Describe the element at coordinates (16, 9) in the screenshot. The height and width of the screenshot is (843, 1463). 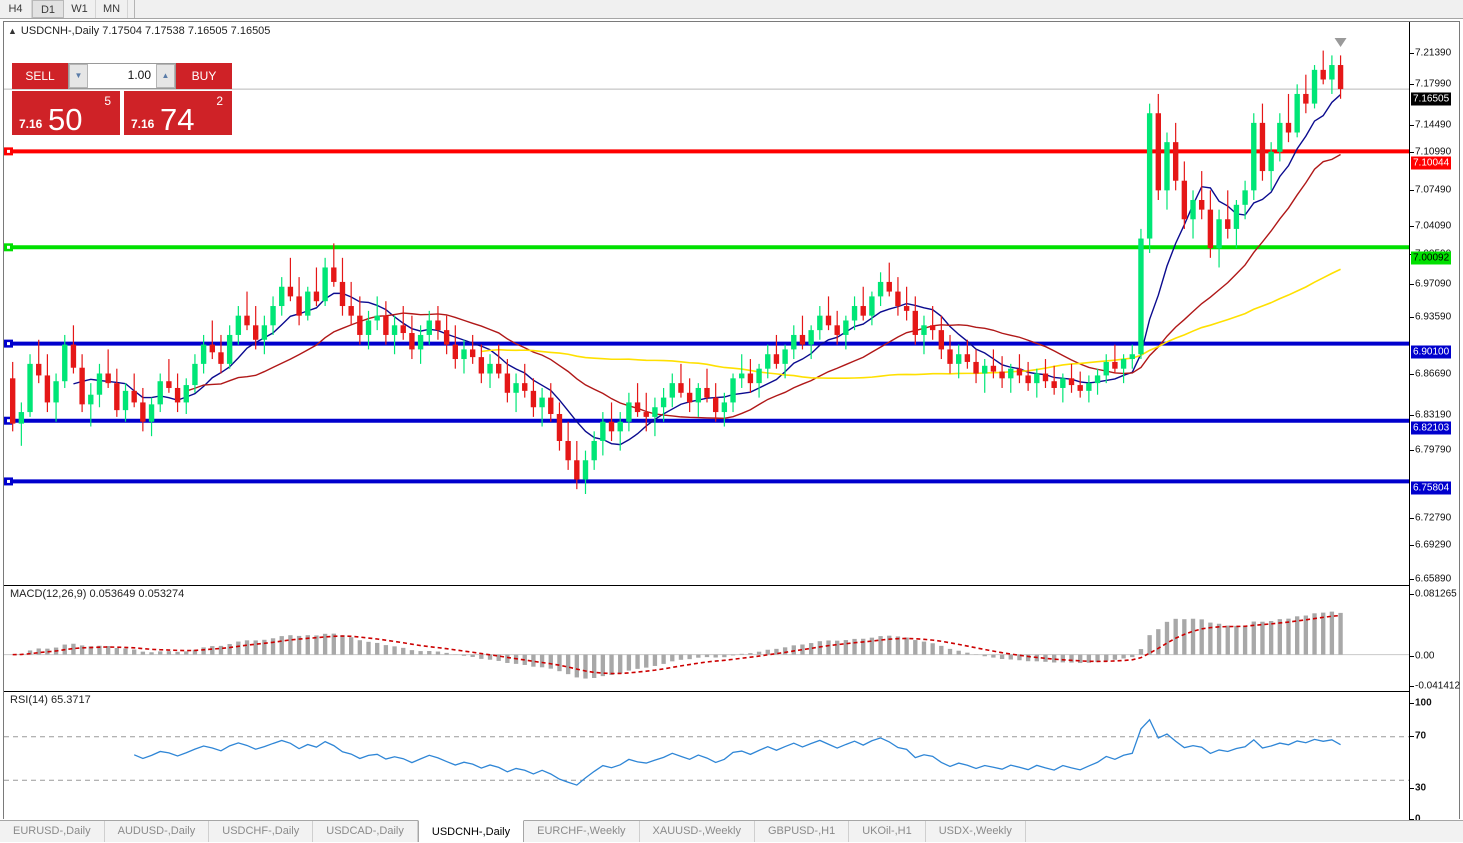
I see `timeframe-h4: H4` at that location.